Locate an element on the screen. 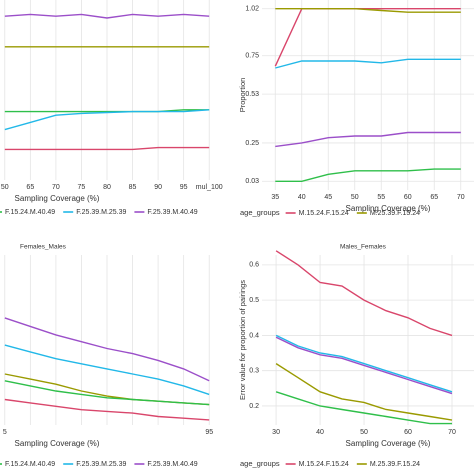  x-tick-label: 5 is located at coordinates (5, 432).